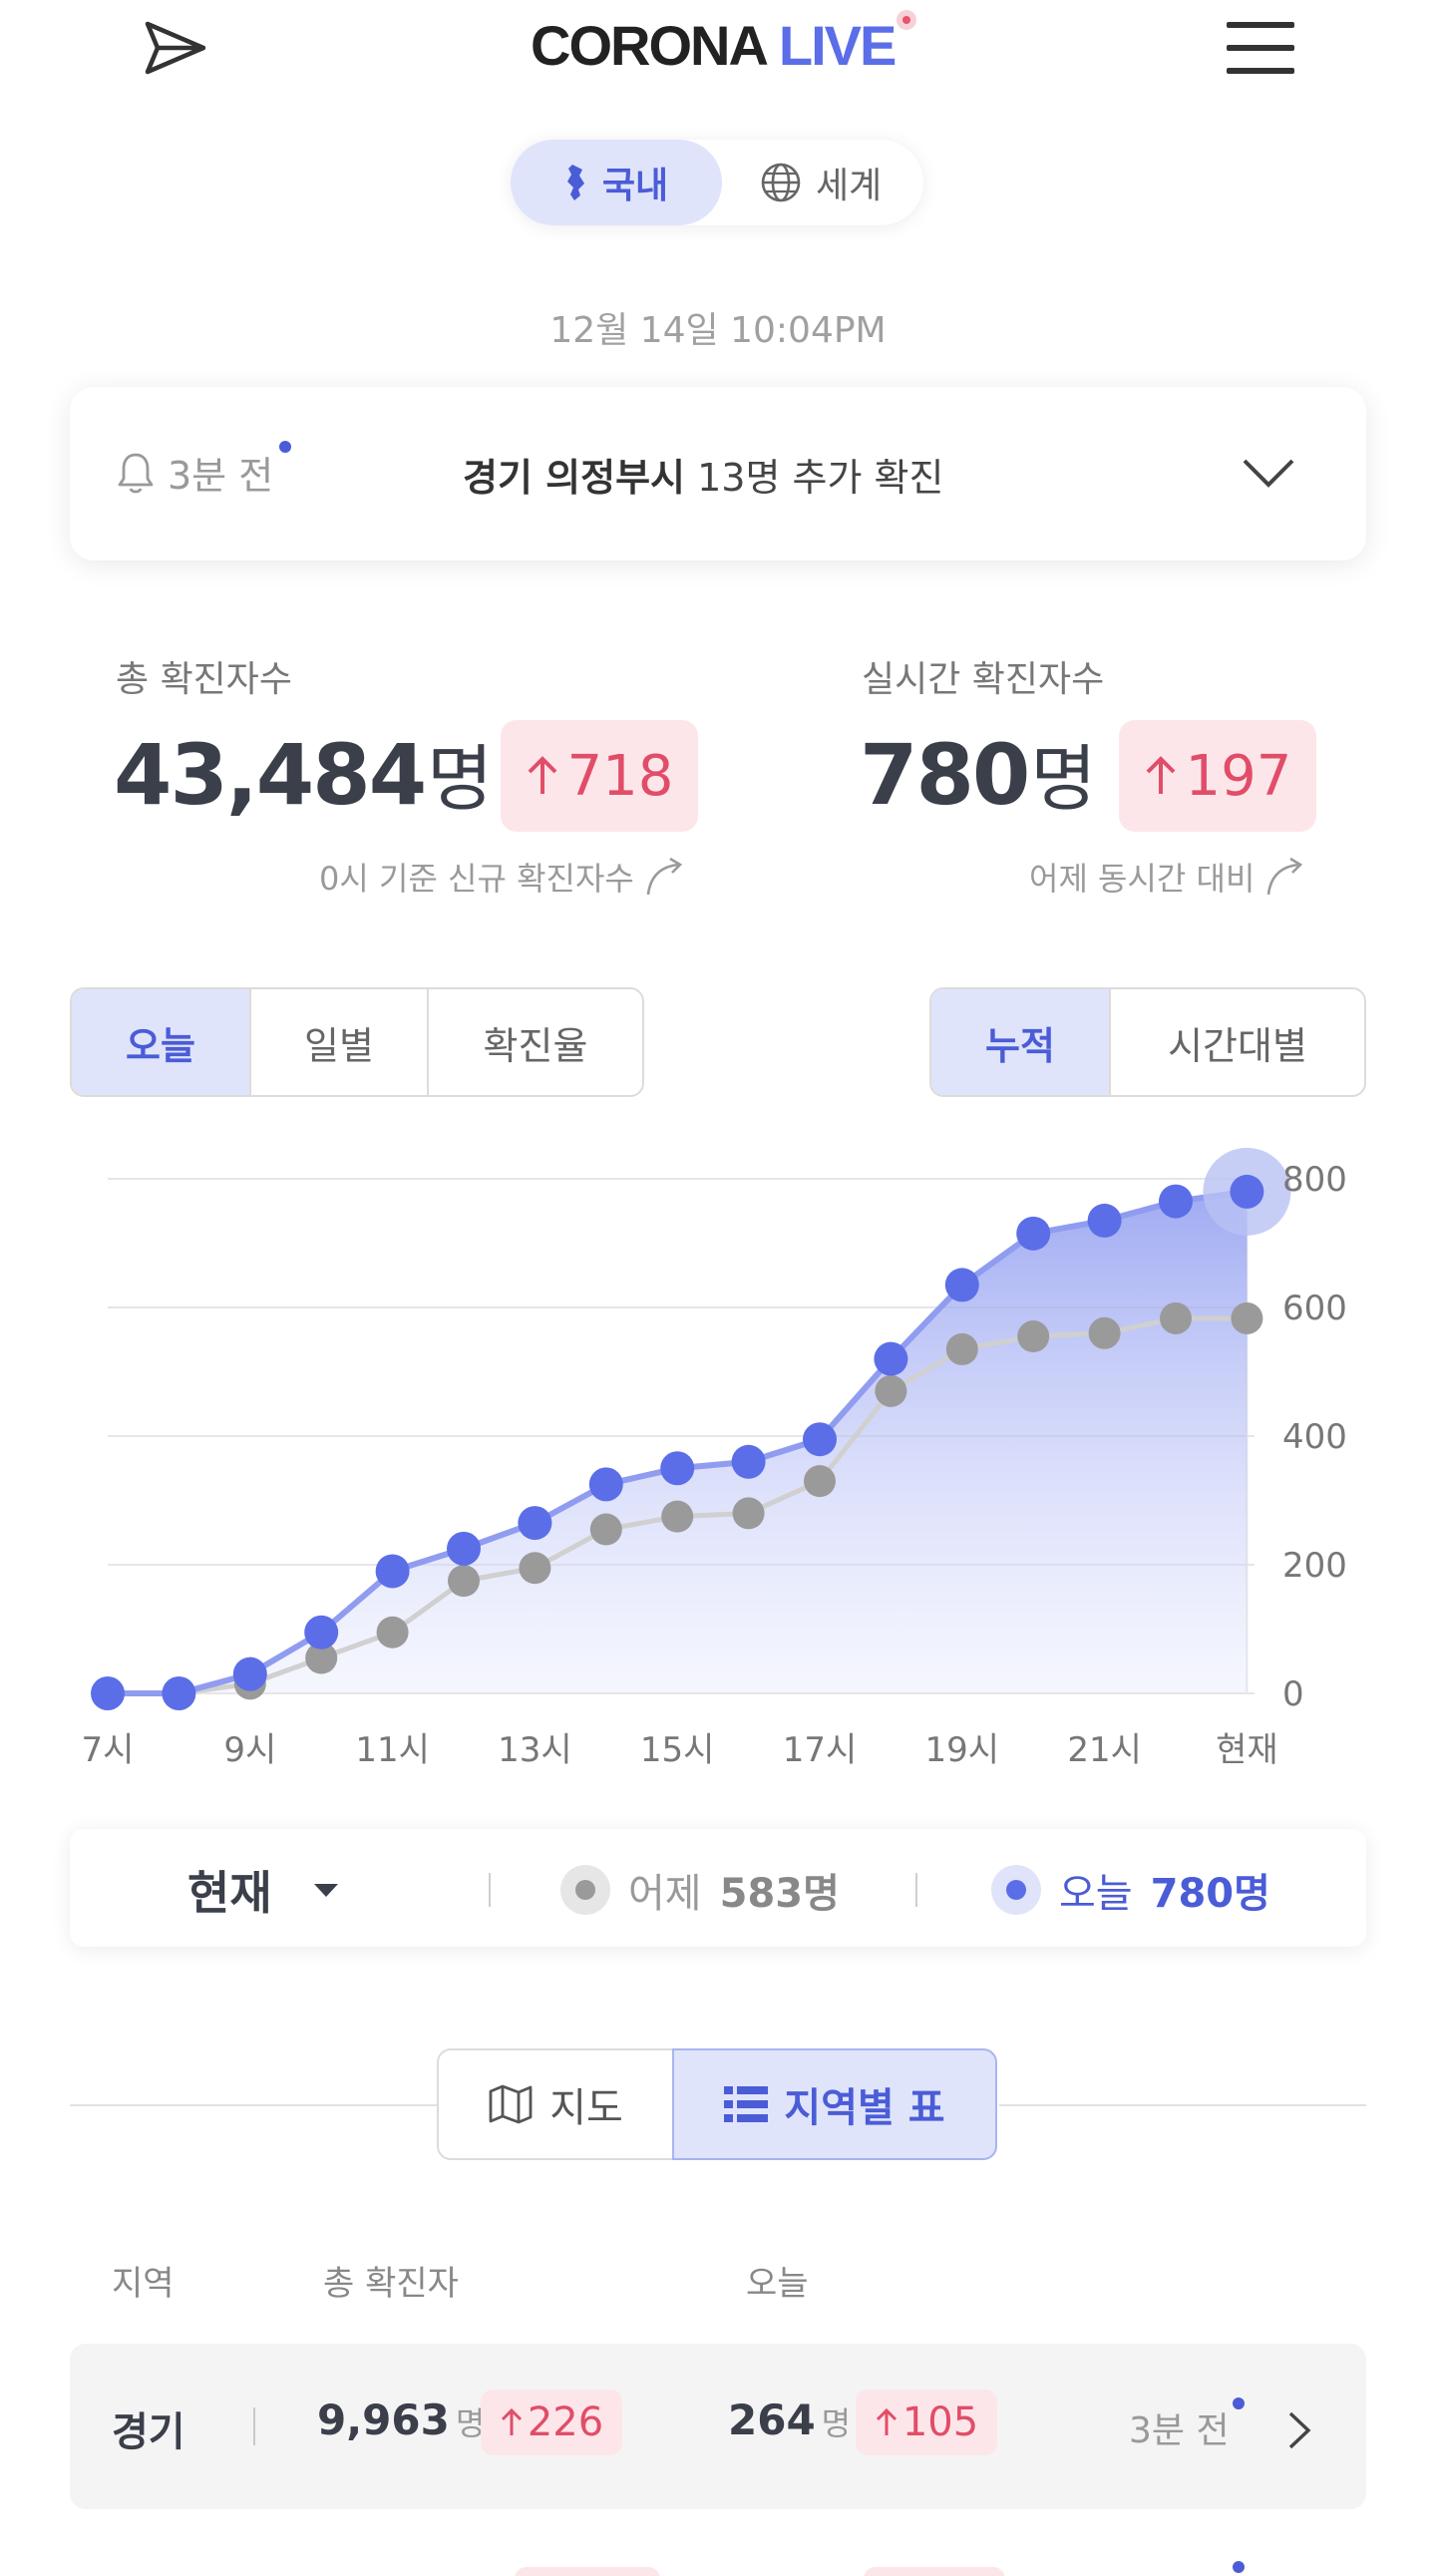  What do you see at coordinates (1238, 776) in the screenshot?
I see `realtime-cases-delta: 197` at bounding box center [1238, 776].